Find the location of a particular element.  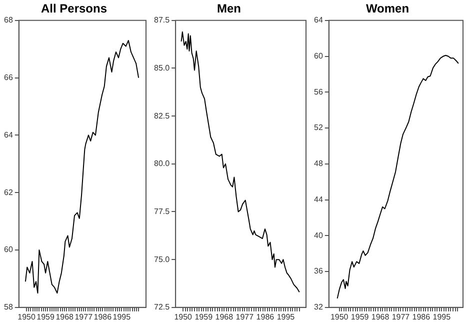

y-tick-label: 36 is located at coordinates (319, 271).